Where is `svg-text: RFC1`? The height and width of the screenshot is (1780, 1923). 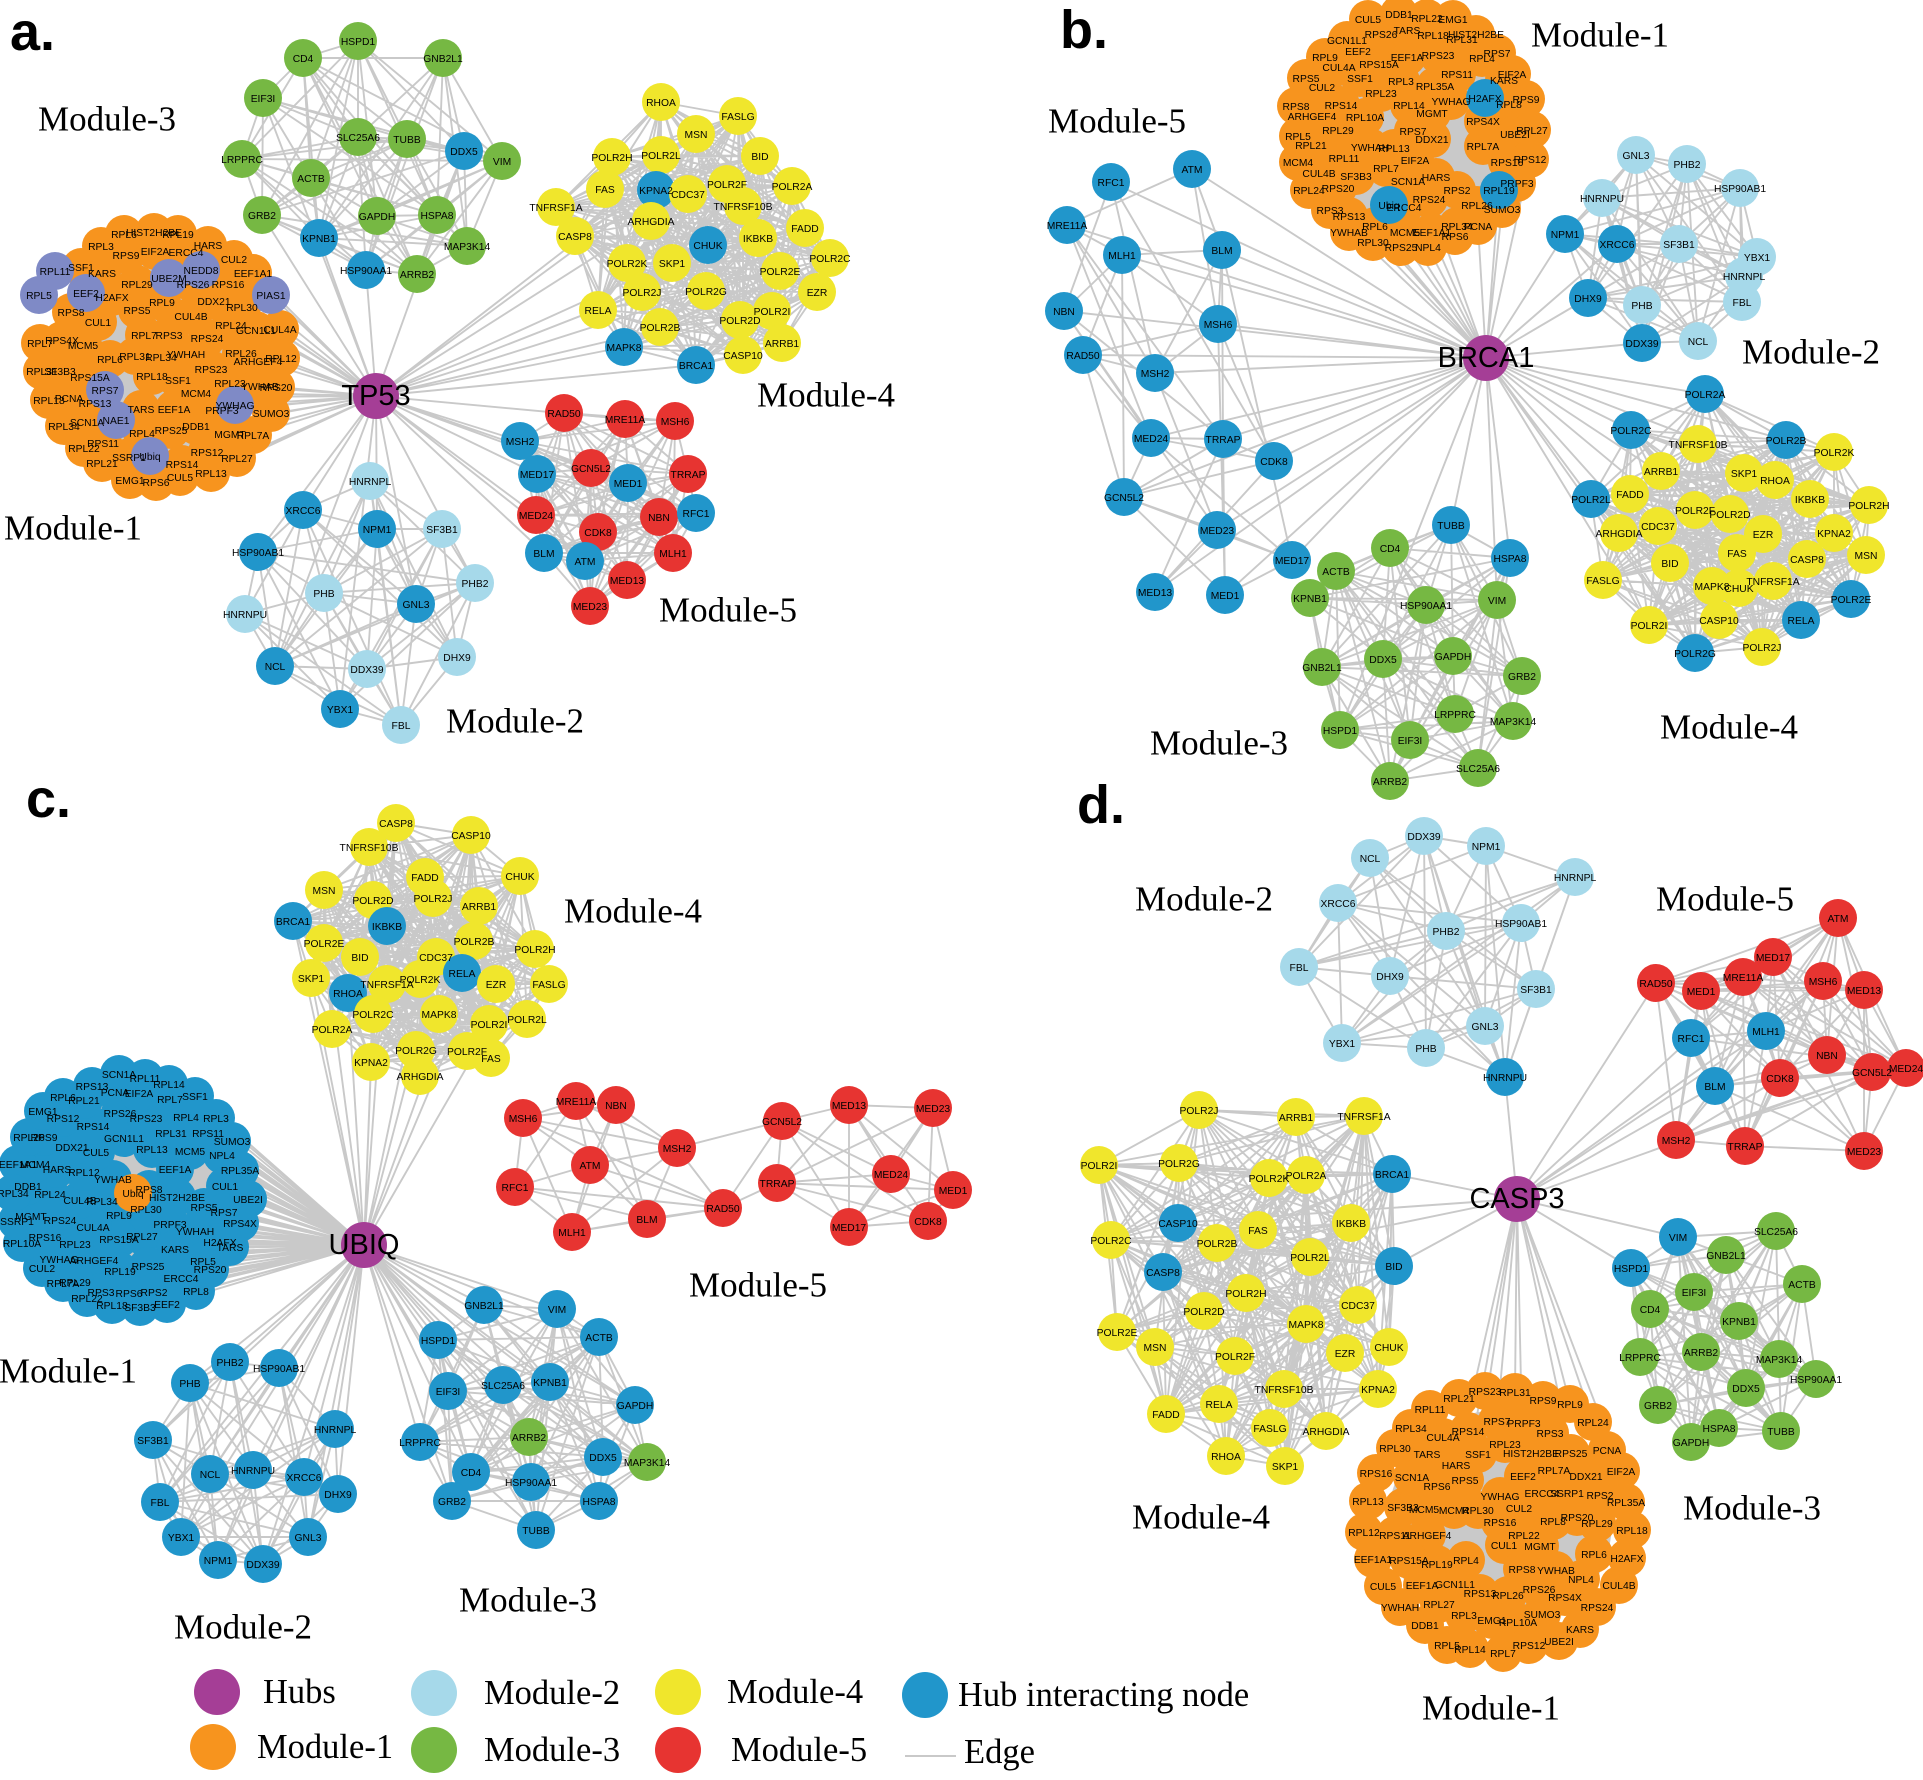 svg-text: RFC1 is located at coordinates (696, 514).